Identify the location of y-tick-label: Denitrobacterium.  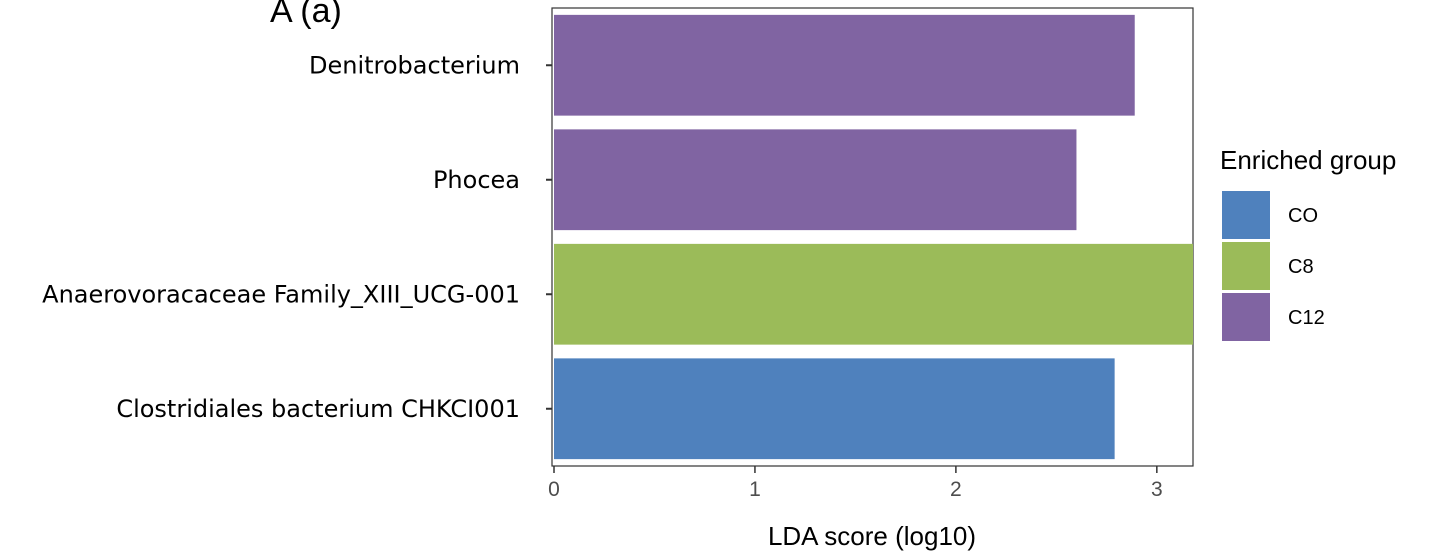
(414, 65).